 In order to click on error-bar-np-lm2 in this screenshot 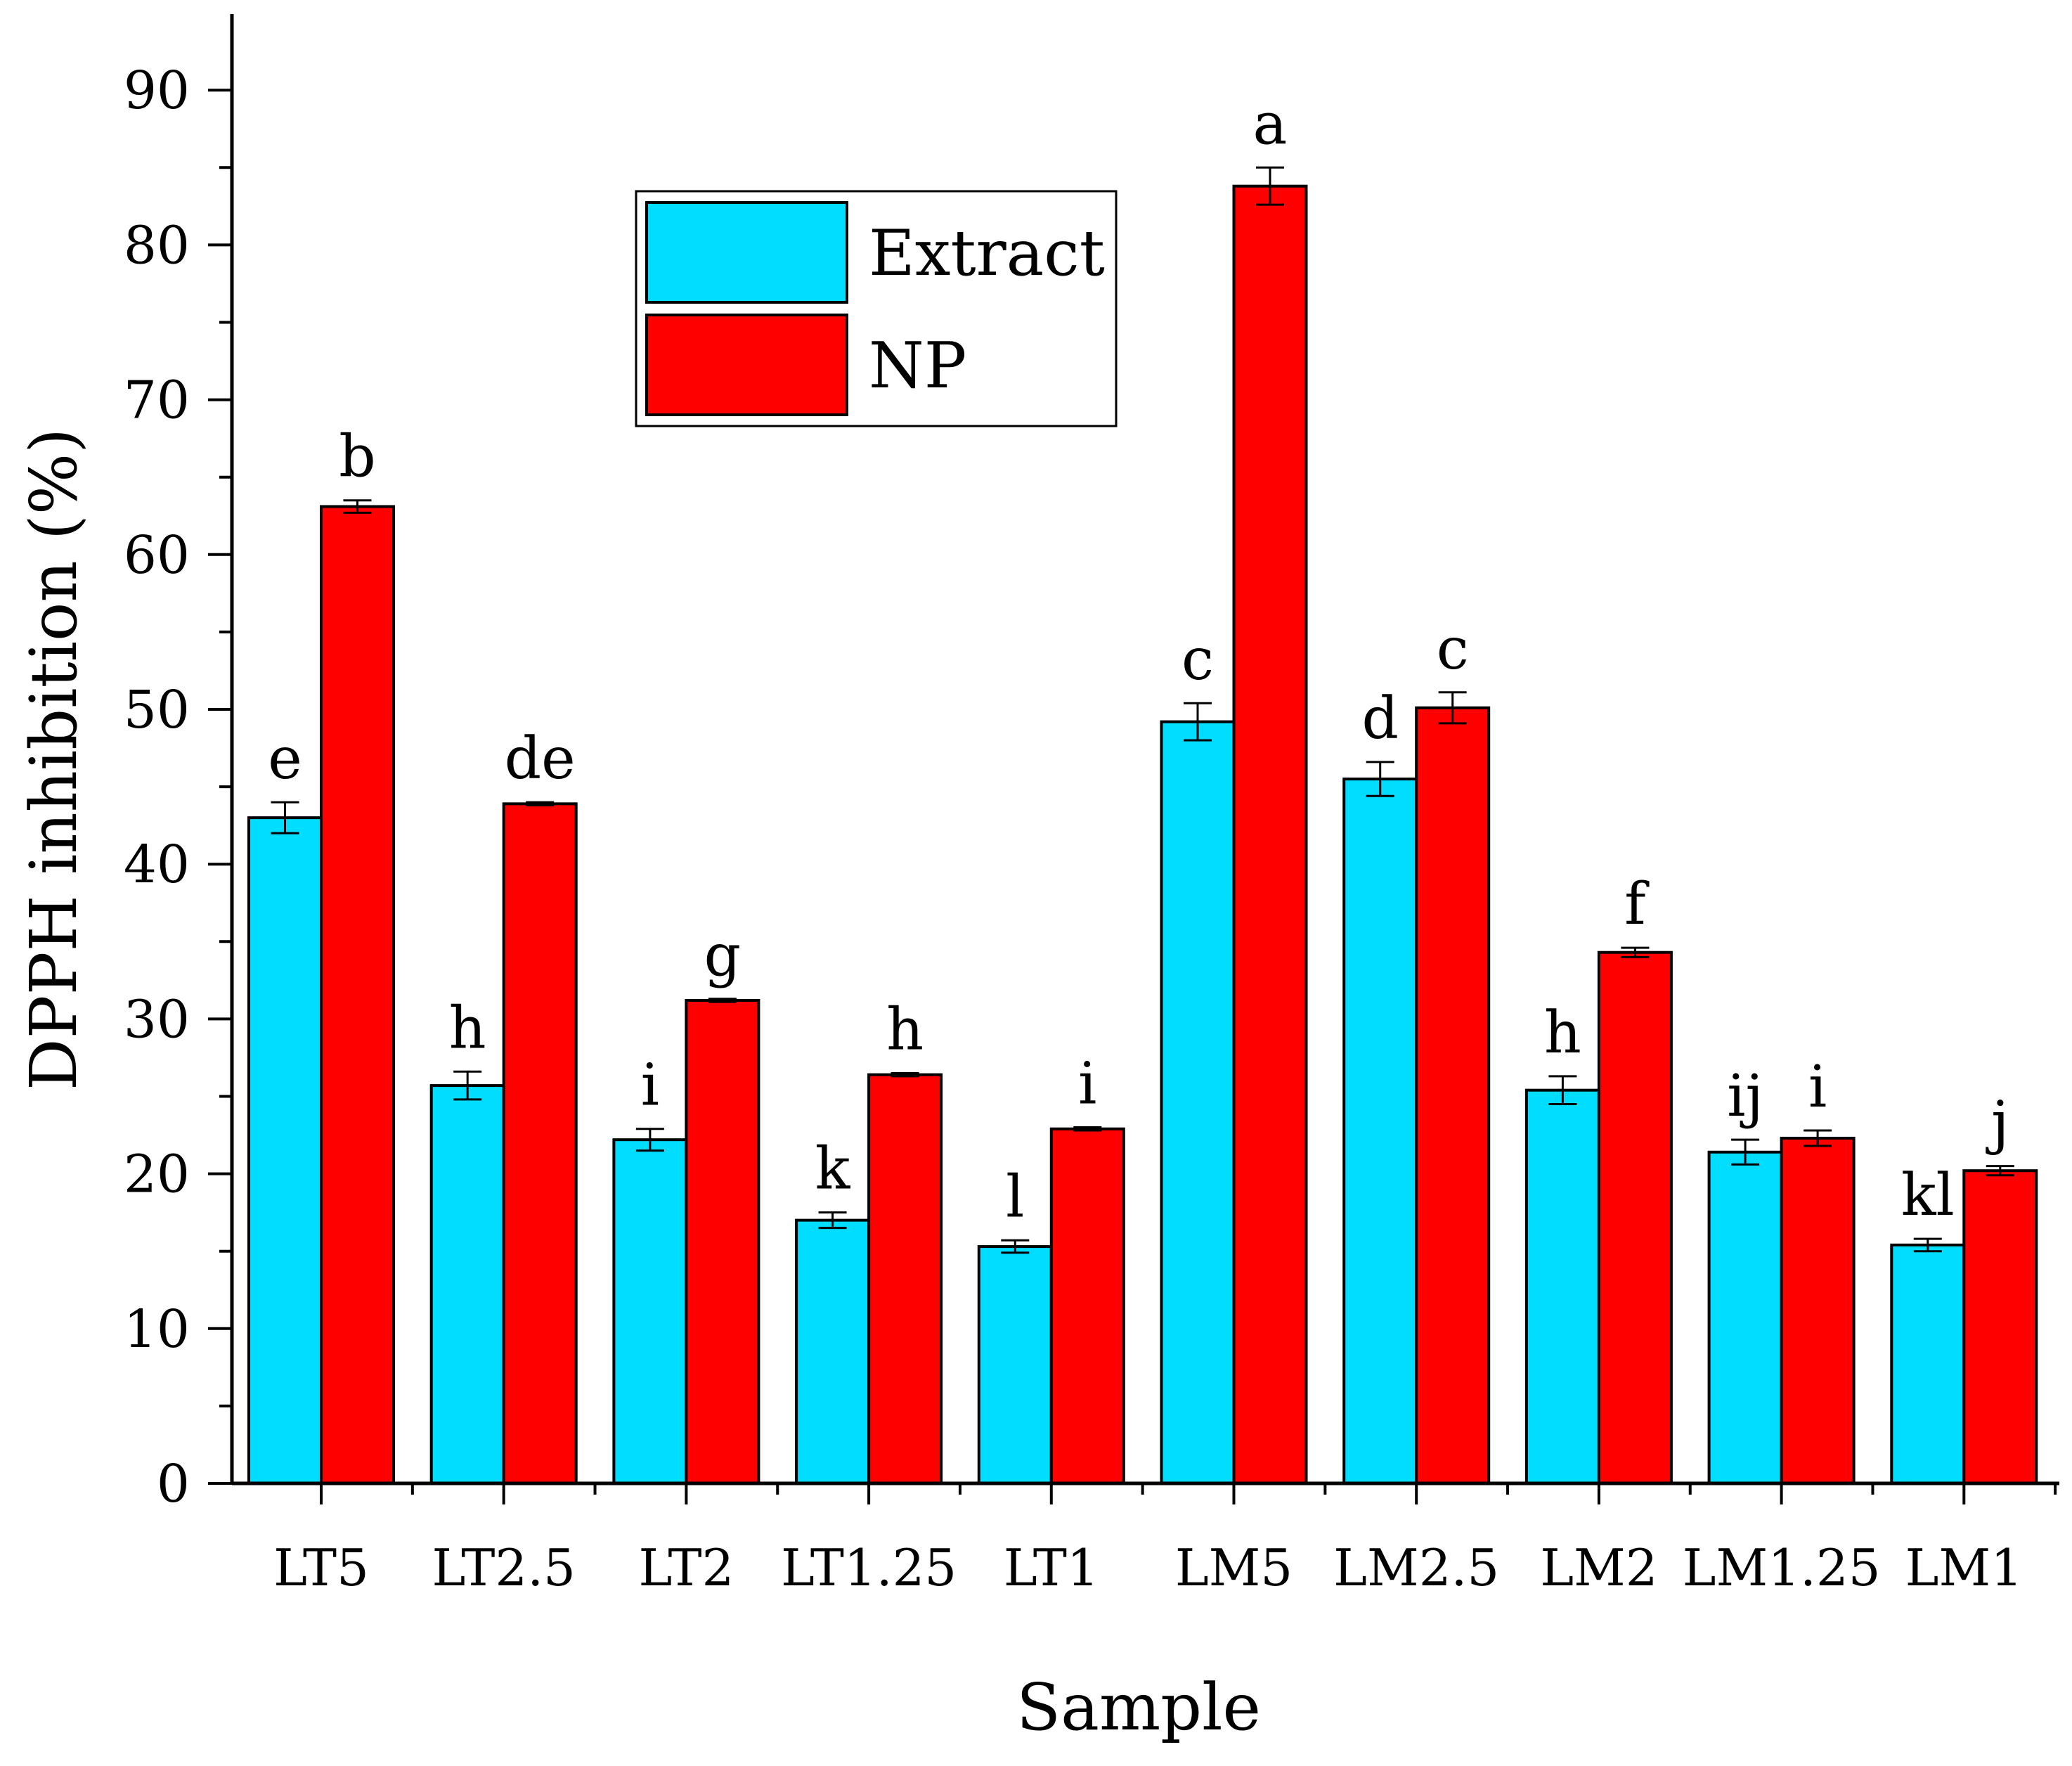, I will do `click(1635, 952)`.